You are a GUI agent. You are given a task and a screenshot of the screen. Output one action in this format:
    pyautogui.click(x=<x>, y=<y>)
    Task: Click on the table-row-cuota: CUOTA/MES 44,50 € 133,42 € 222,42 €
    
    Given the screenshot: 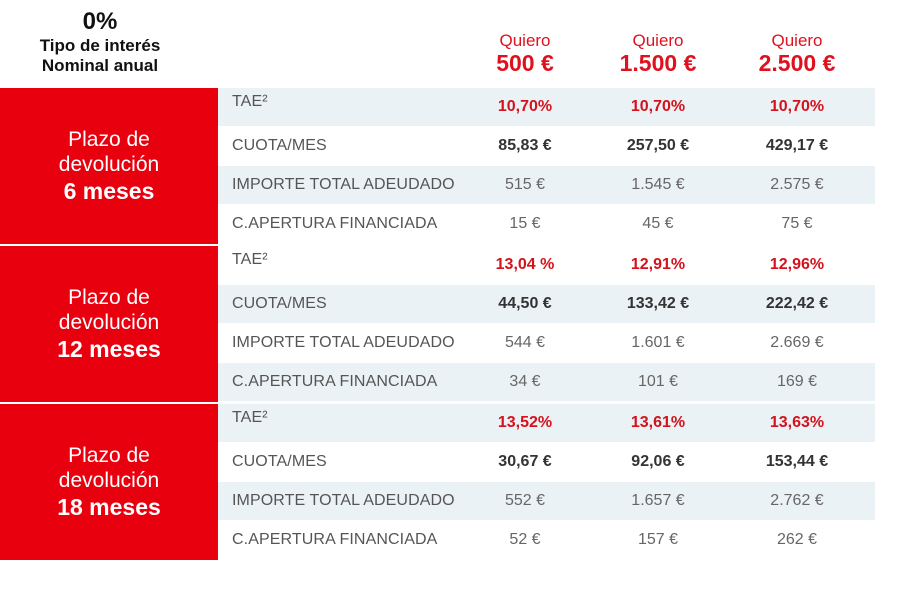 What is the action you would take?
    pyautogui.click(x=546, y=304)
    